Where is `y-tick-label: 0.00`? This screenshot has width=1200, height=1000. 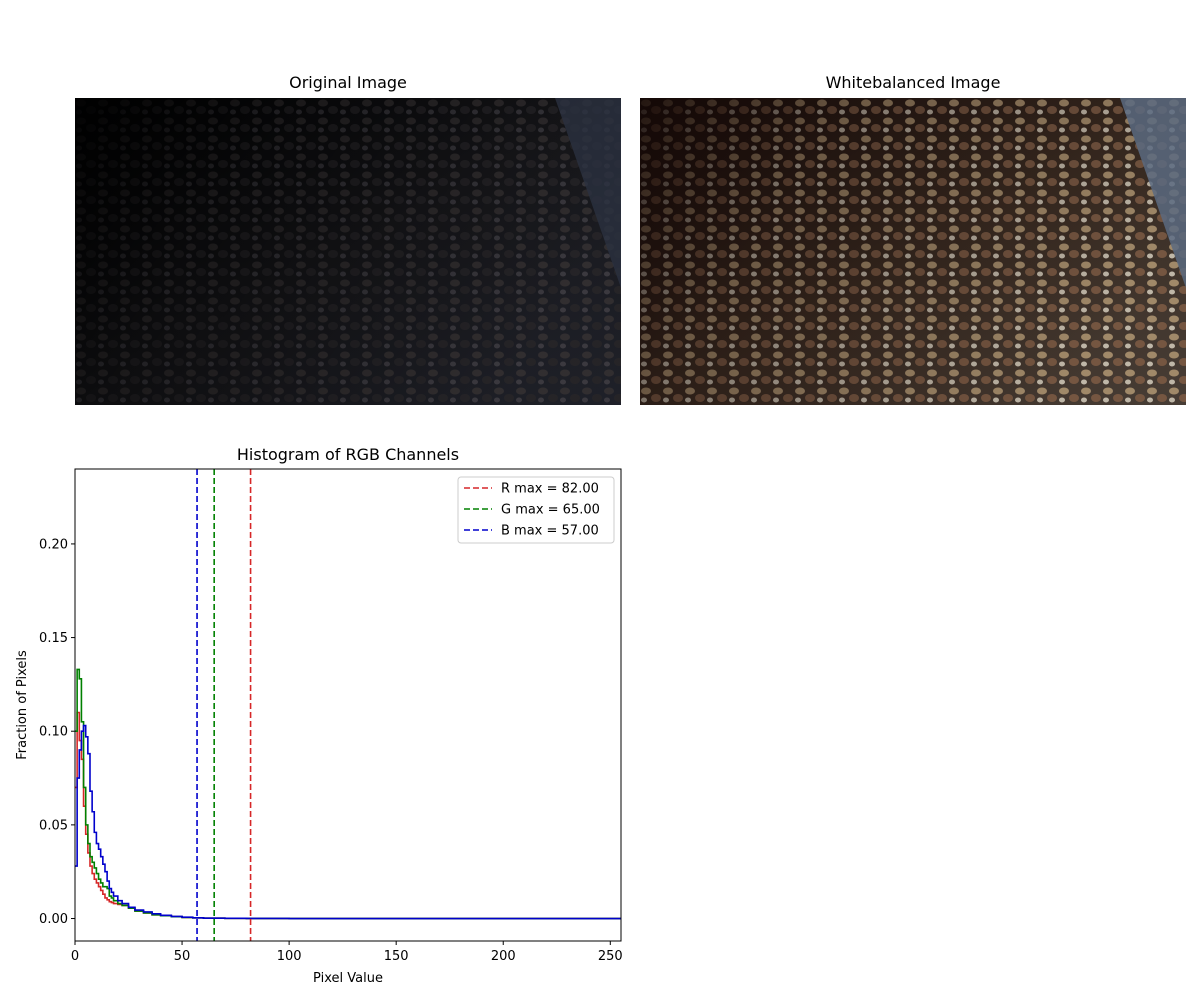
y-tick-label: 0.00 is located at coordinates (53, 919).